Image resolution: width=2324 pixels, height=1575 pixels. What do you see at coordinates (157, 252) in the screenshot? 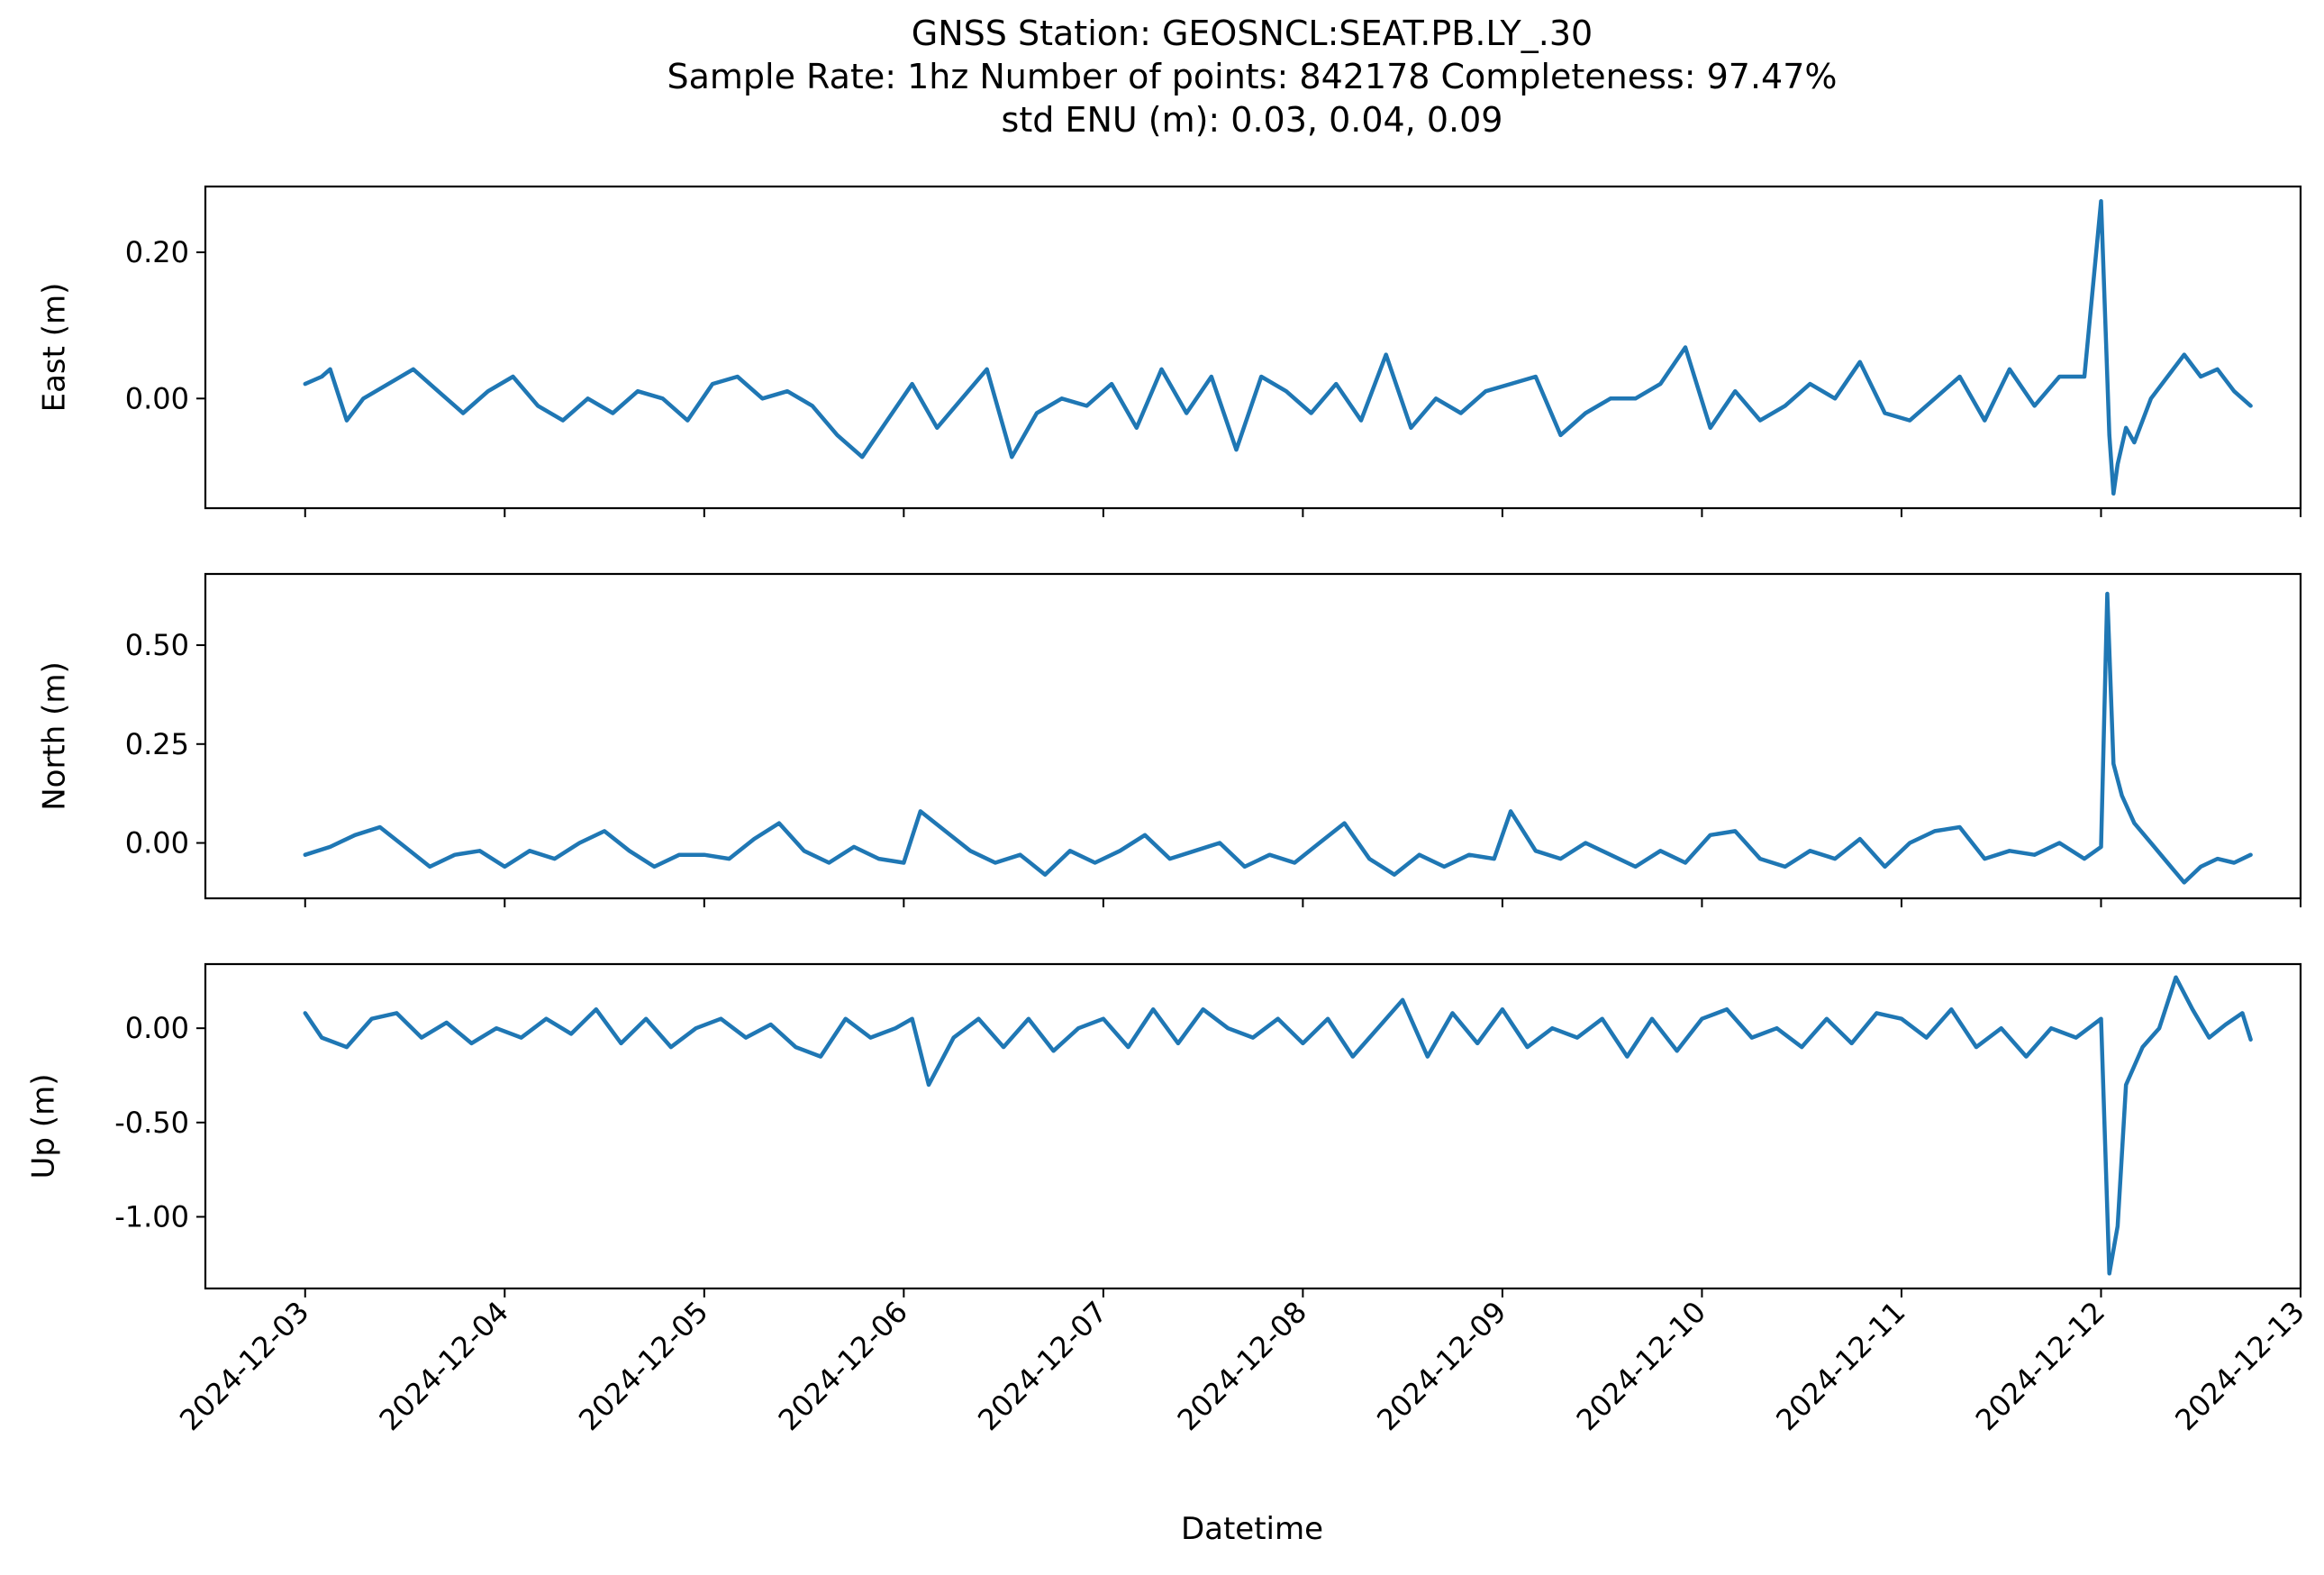
I see `east-y-tick-label: 0.20` at bounding box center [157, 252].